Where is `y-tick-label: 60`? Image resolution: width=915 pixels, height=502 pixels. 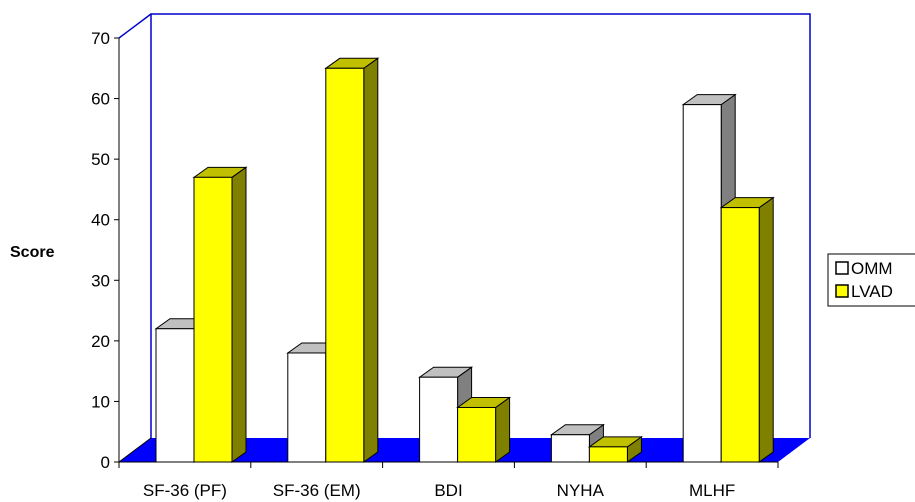 y-tick-label: 60 is located at coordinates (100, 99).